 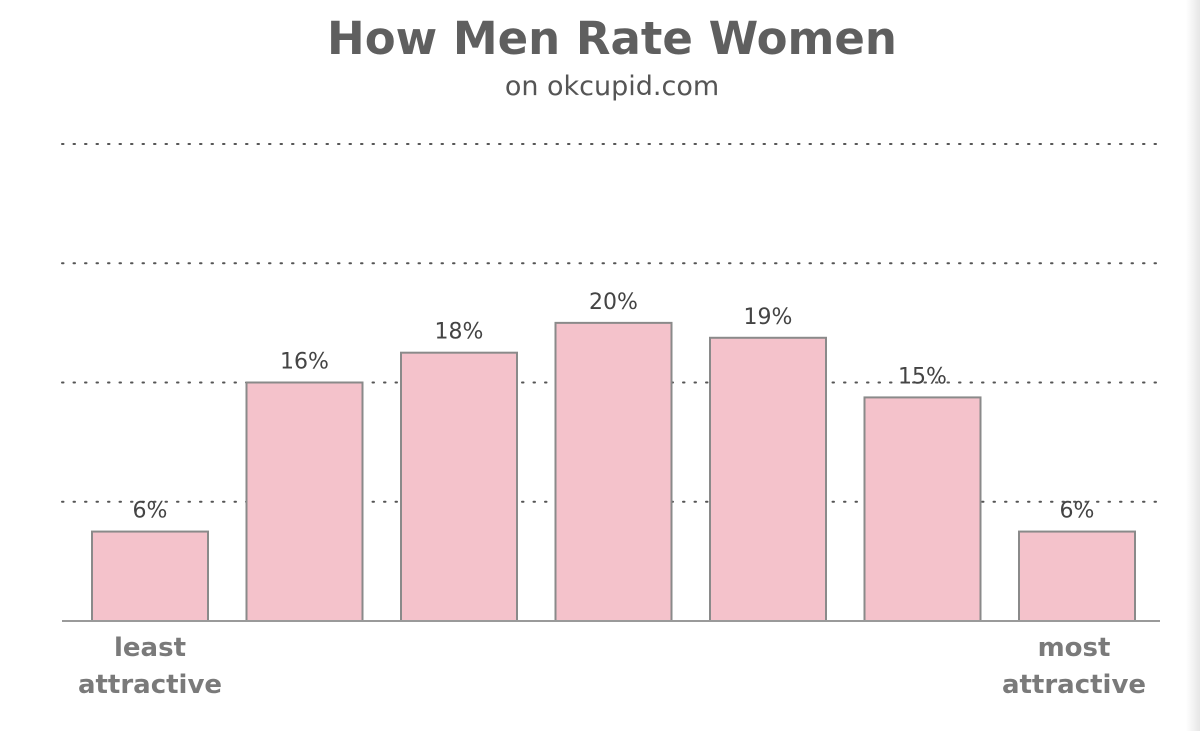 I want to click on data-label: 16%, so click(x=304, y=362).